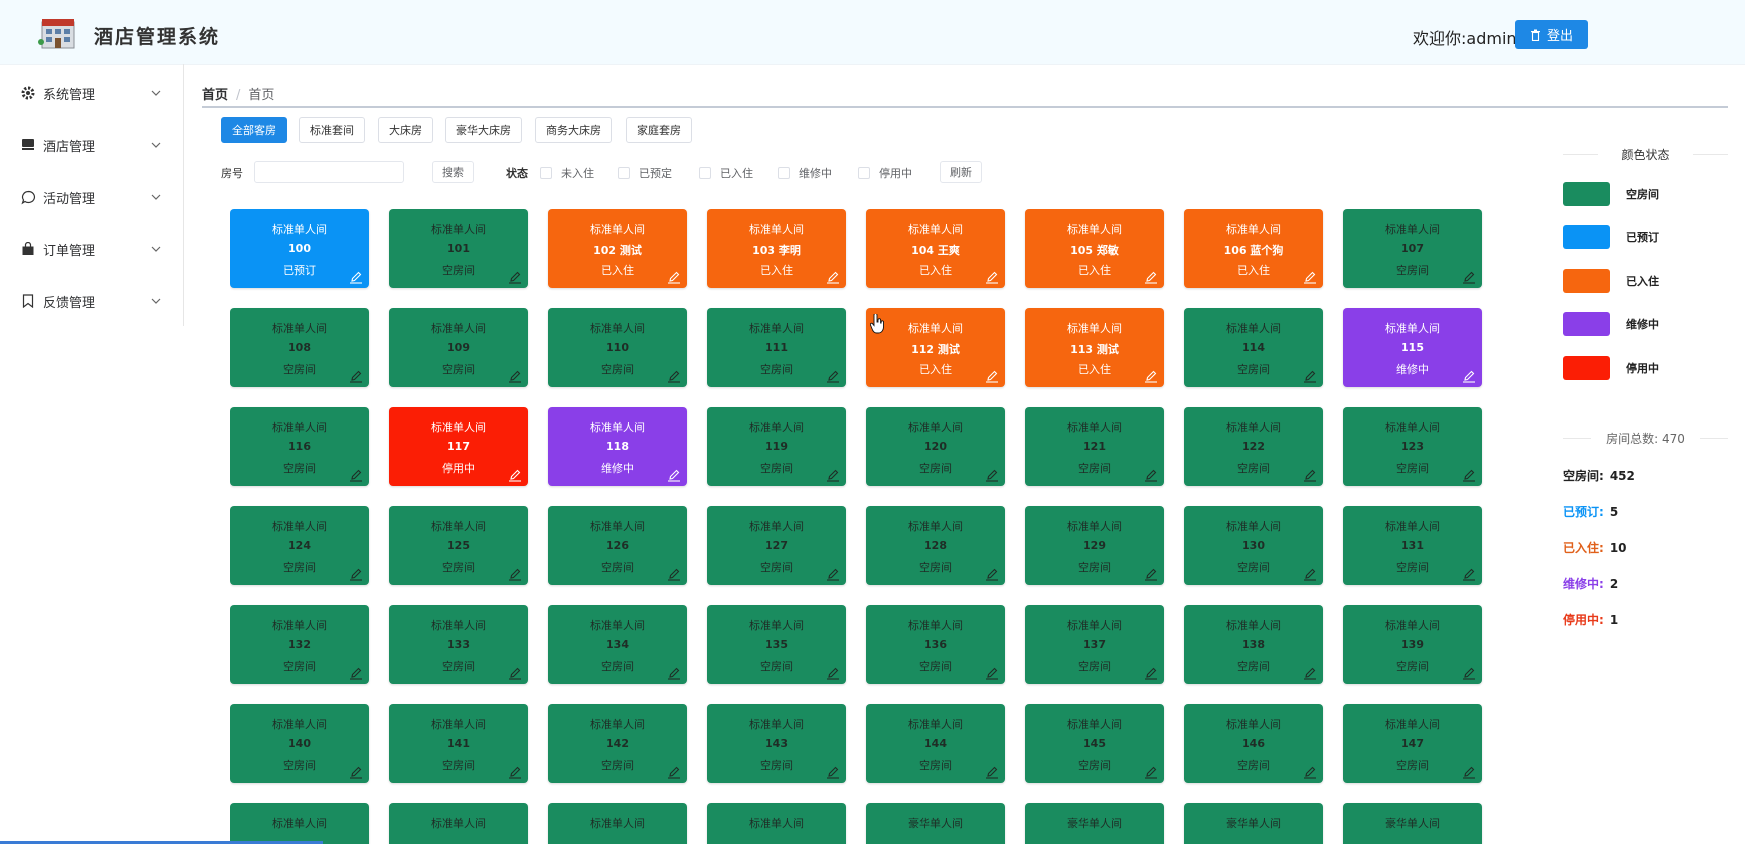 This screenshot has height=844, width=1755. I want to click on room-card: 标准单人间 108 空房间, so click(299, 347).